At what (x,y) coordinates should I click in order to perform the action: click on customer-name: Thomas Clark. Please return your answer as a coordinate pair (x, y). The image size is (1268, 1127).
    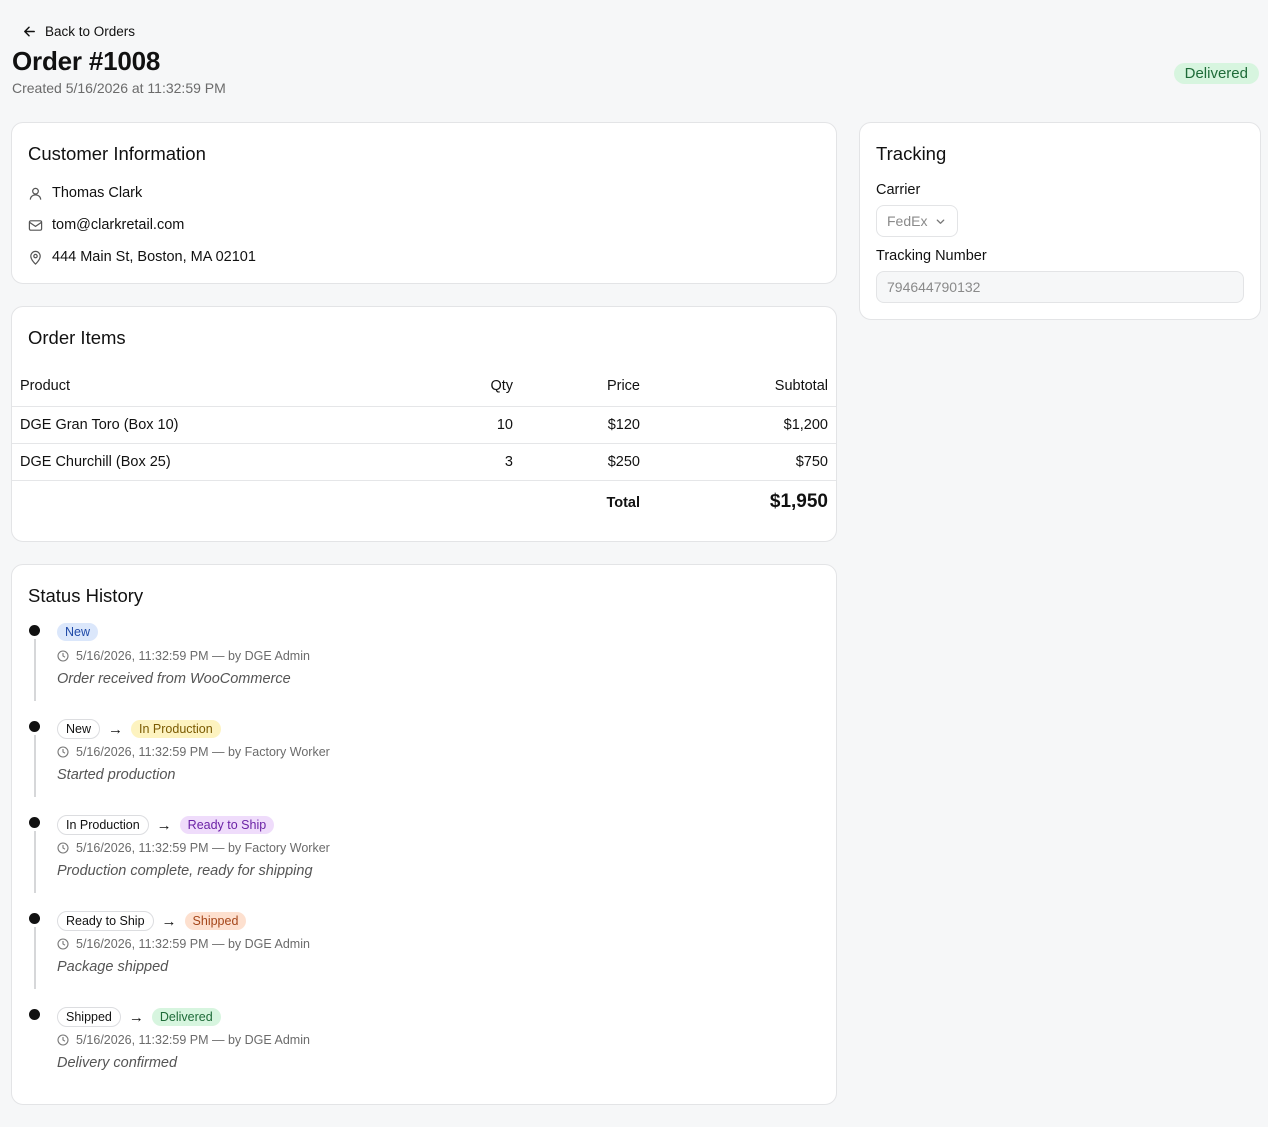
    Looking at the image, I should click on (97, 193).